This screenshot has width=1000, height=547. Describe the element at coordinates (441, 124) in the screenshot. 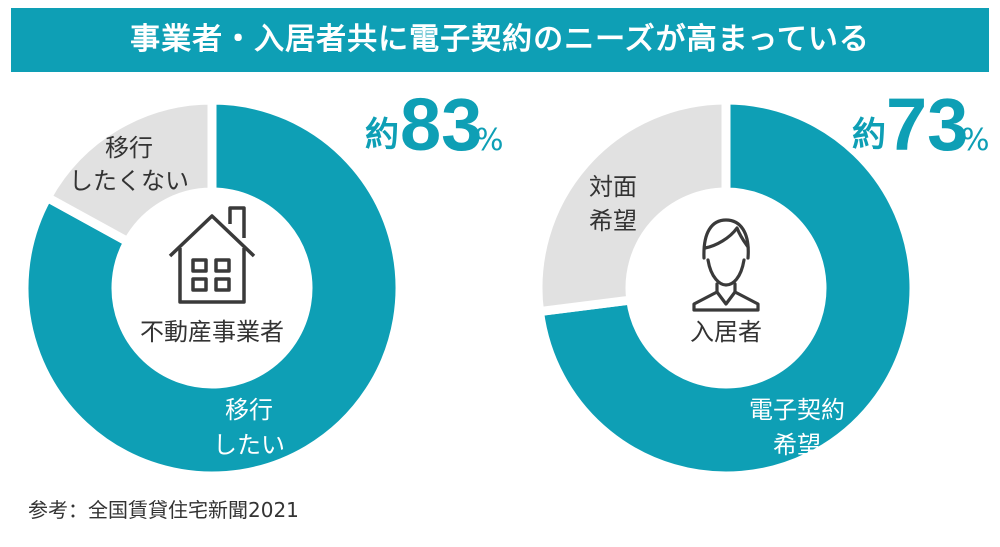

I see `headline-value-businesses: 83` at that location.